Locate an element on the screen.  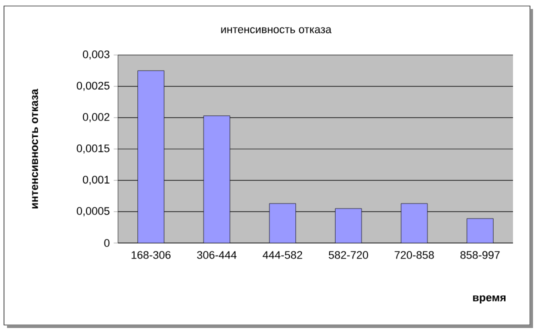
y-tick-label: 0,0015 is located at coordinates (93, 149).